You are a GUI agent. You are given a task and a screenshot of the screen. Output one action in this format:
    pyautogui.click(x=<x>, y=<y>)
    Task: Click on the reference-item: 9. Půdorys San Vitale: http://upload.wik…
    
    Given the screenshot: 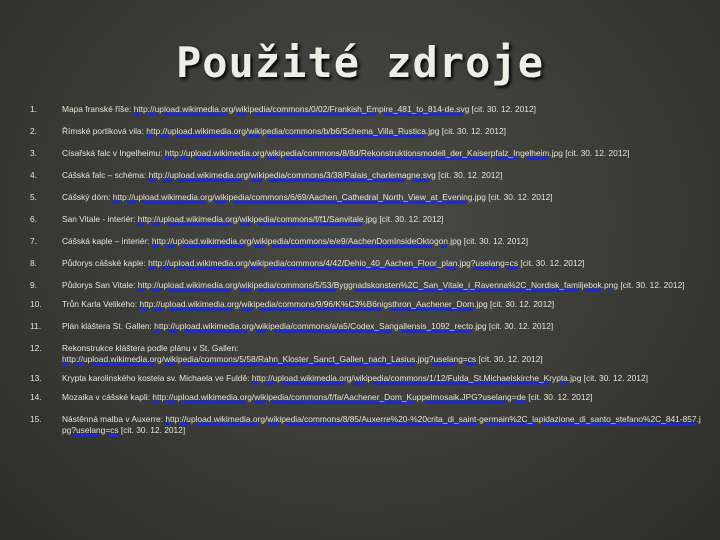 What is the action you would take?
    pyautogui.click(x=366, y=285)
    